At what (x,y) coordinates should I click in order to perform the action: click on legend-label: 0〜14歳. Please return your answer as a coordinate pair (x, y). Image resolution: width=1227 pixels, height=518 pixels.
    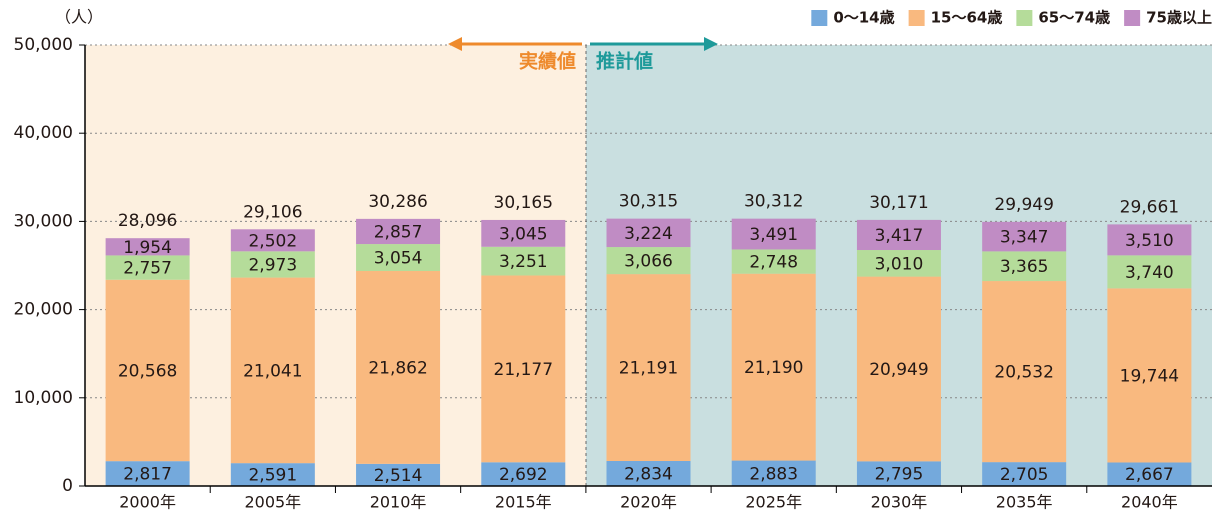
    Looking at the image, I should click on (863, 18).